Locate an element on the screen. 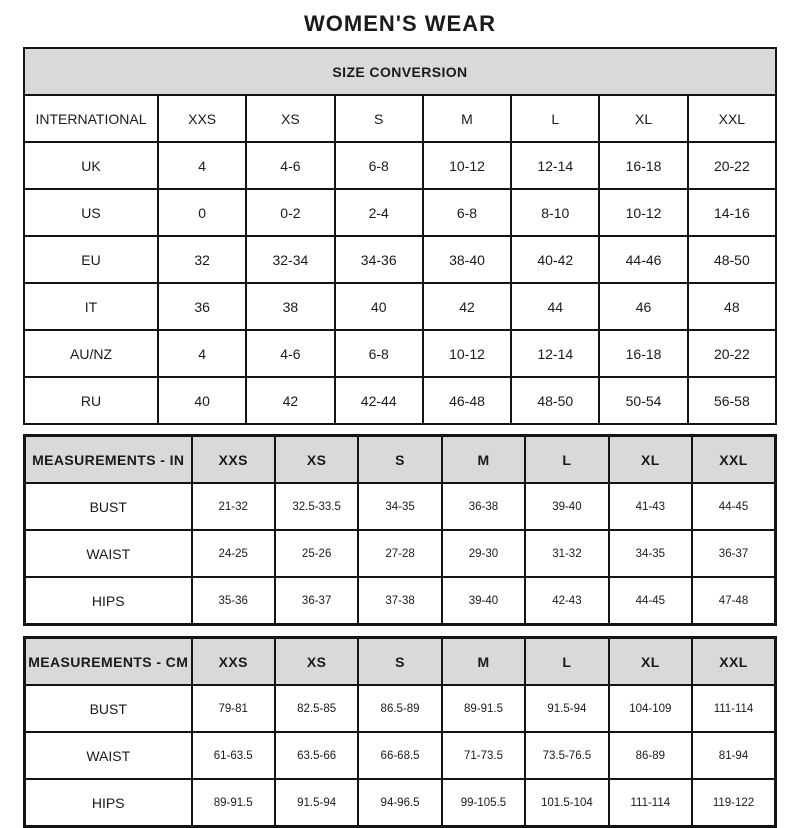  size-cell: 32 is located at coordinates (202, 259).